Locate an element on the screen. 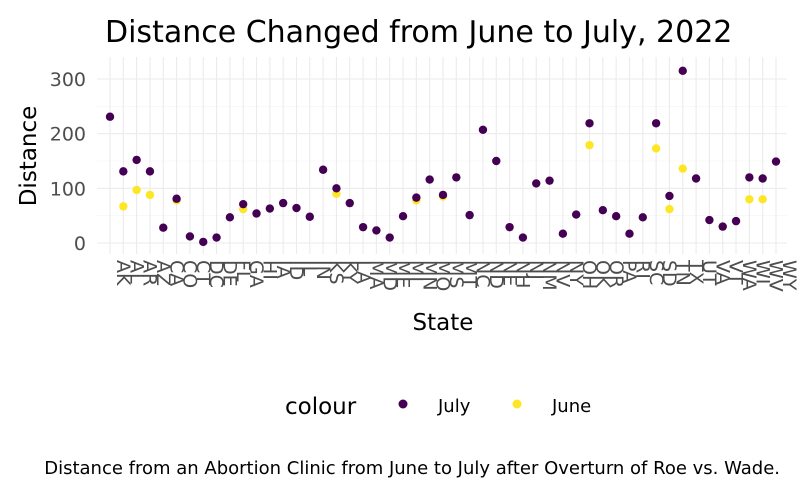 The width and height of the screenshot is (800, 494). legend-title: colour is located at coordinates (321, 407).